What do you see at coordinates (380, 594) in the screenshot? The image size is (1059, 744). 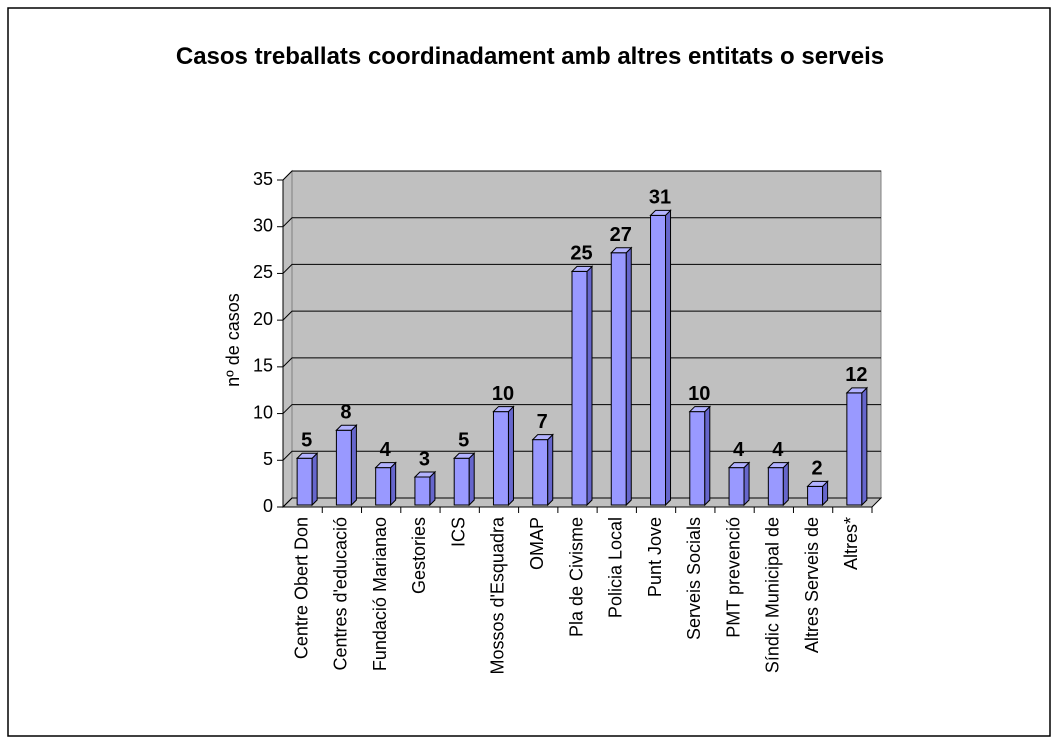 I see `x-tick-label: Fundació Marianao` at bounding box center [380, 594].